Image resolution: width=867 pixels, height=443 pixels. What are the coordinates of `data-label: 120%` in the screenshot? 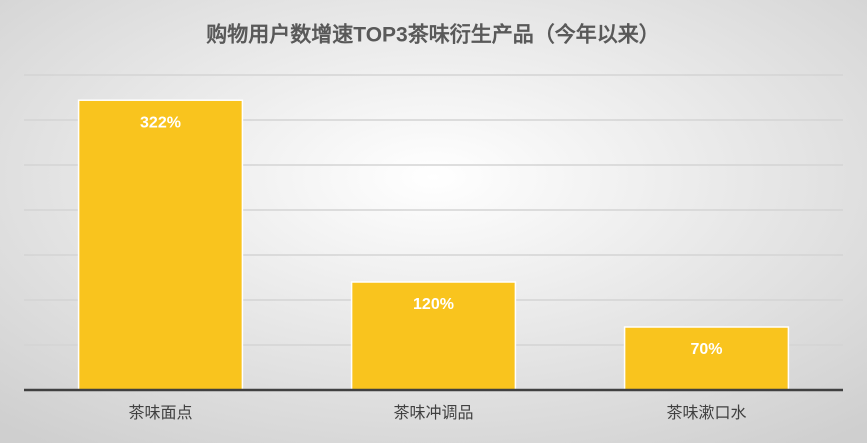 It's located at (433, 304).